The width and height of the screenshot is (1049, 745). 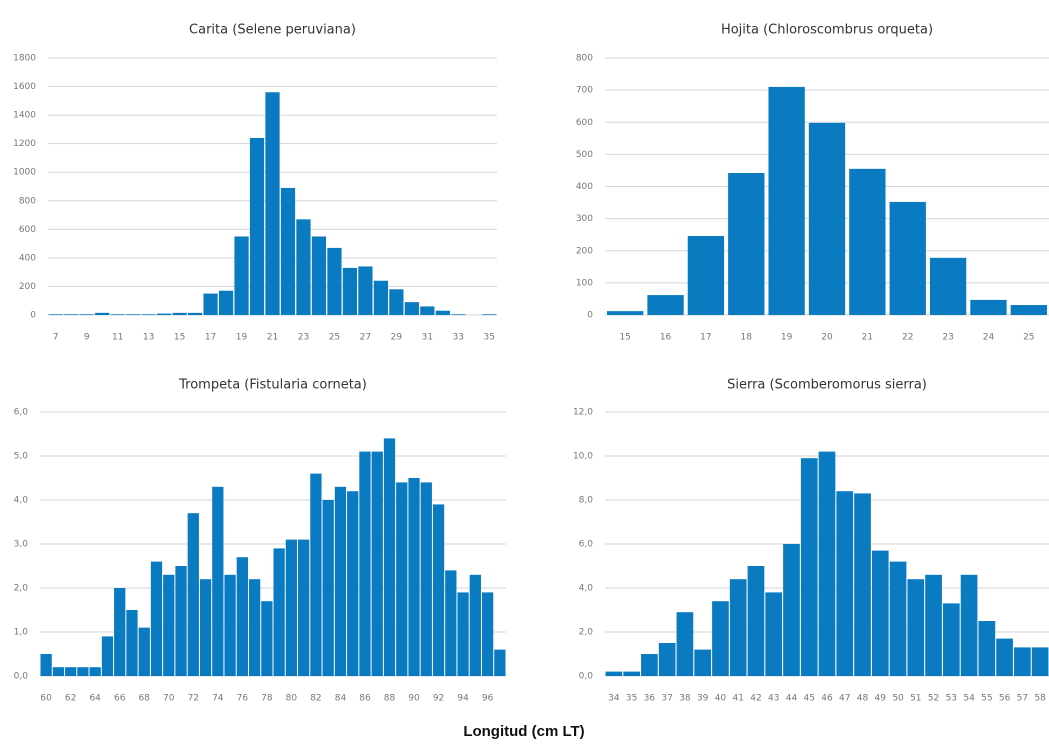 I want to click on x-tick-label: 58, so click(x=1040, y=699).